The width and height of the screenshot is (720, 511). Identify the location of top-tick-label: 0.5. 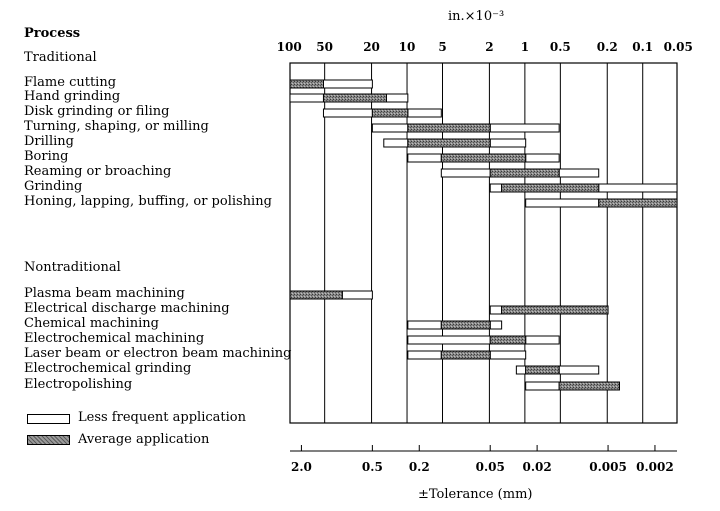
(560, 47).